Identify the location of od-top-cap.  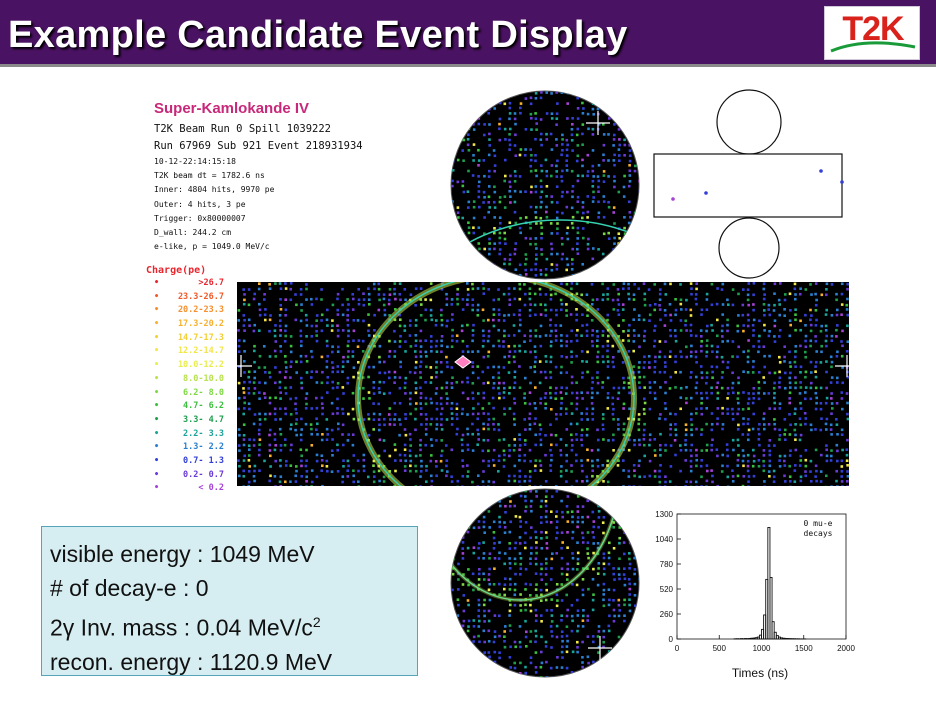
(749, 122).